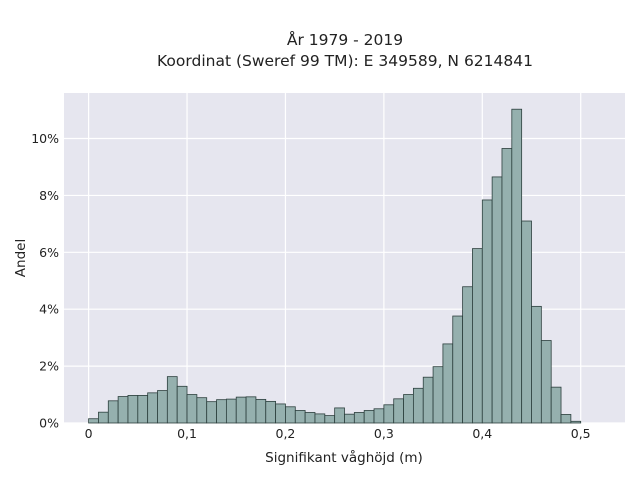 The image size is (640, 480). What do you see at coordinates (89, 433) in the screenshot?
I see `x-tick-label: 0` at bounding box center [89, 433].